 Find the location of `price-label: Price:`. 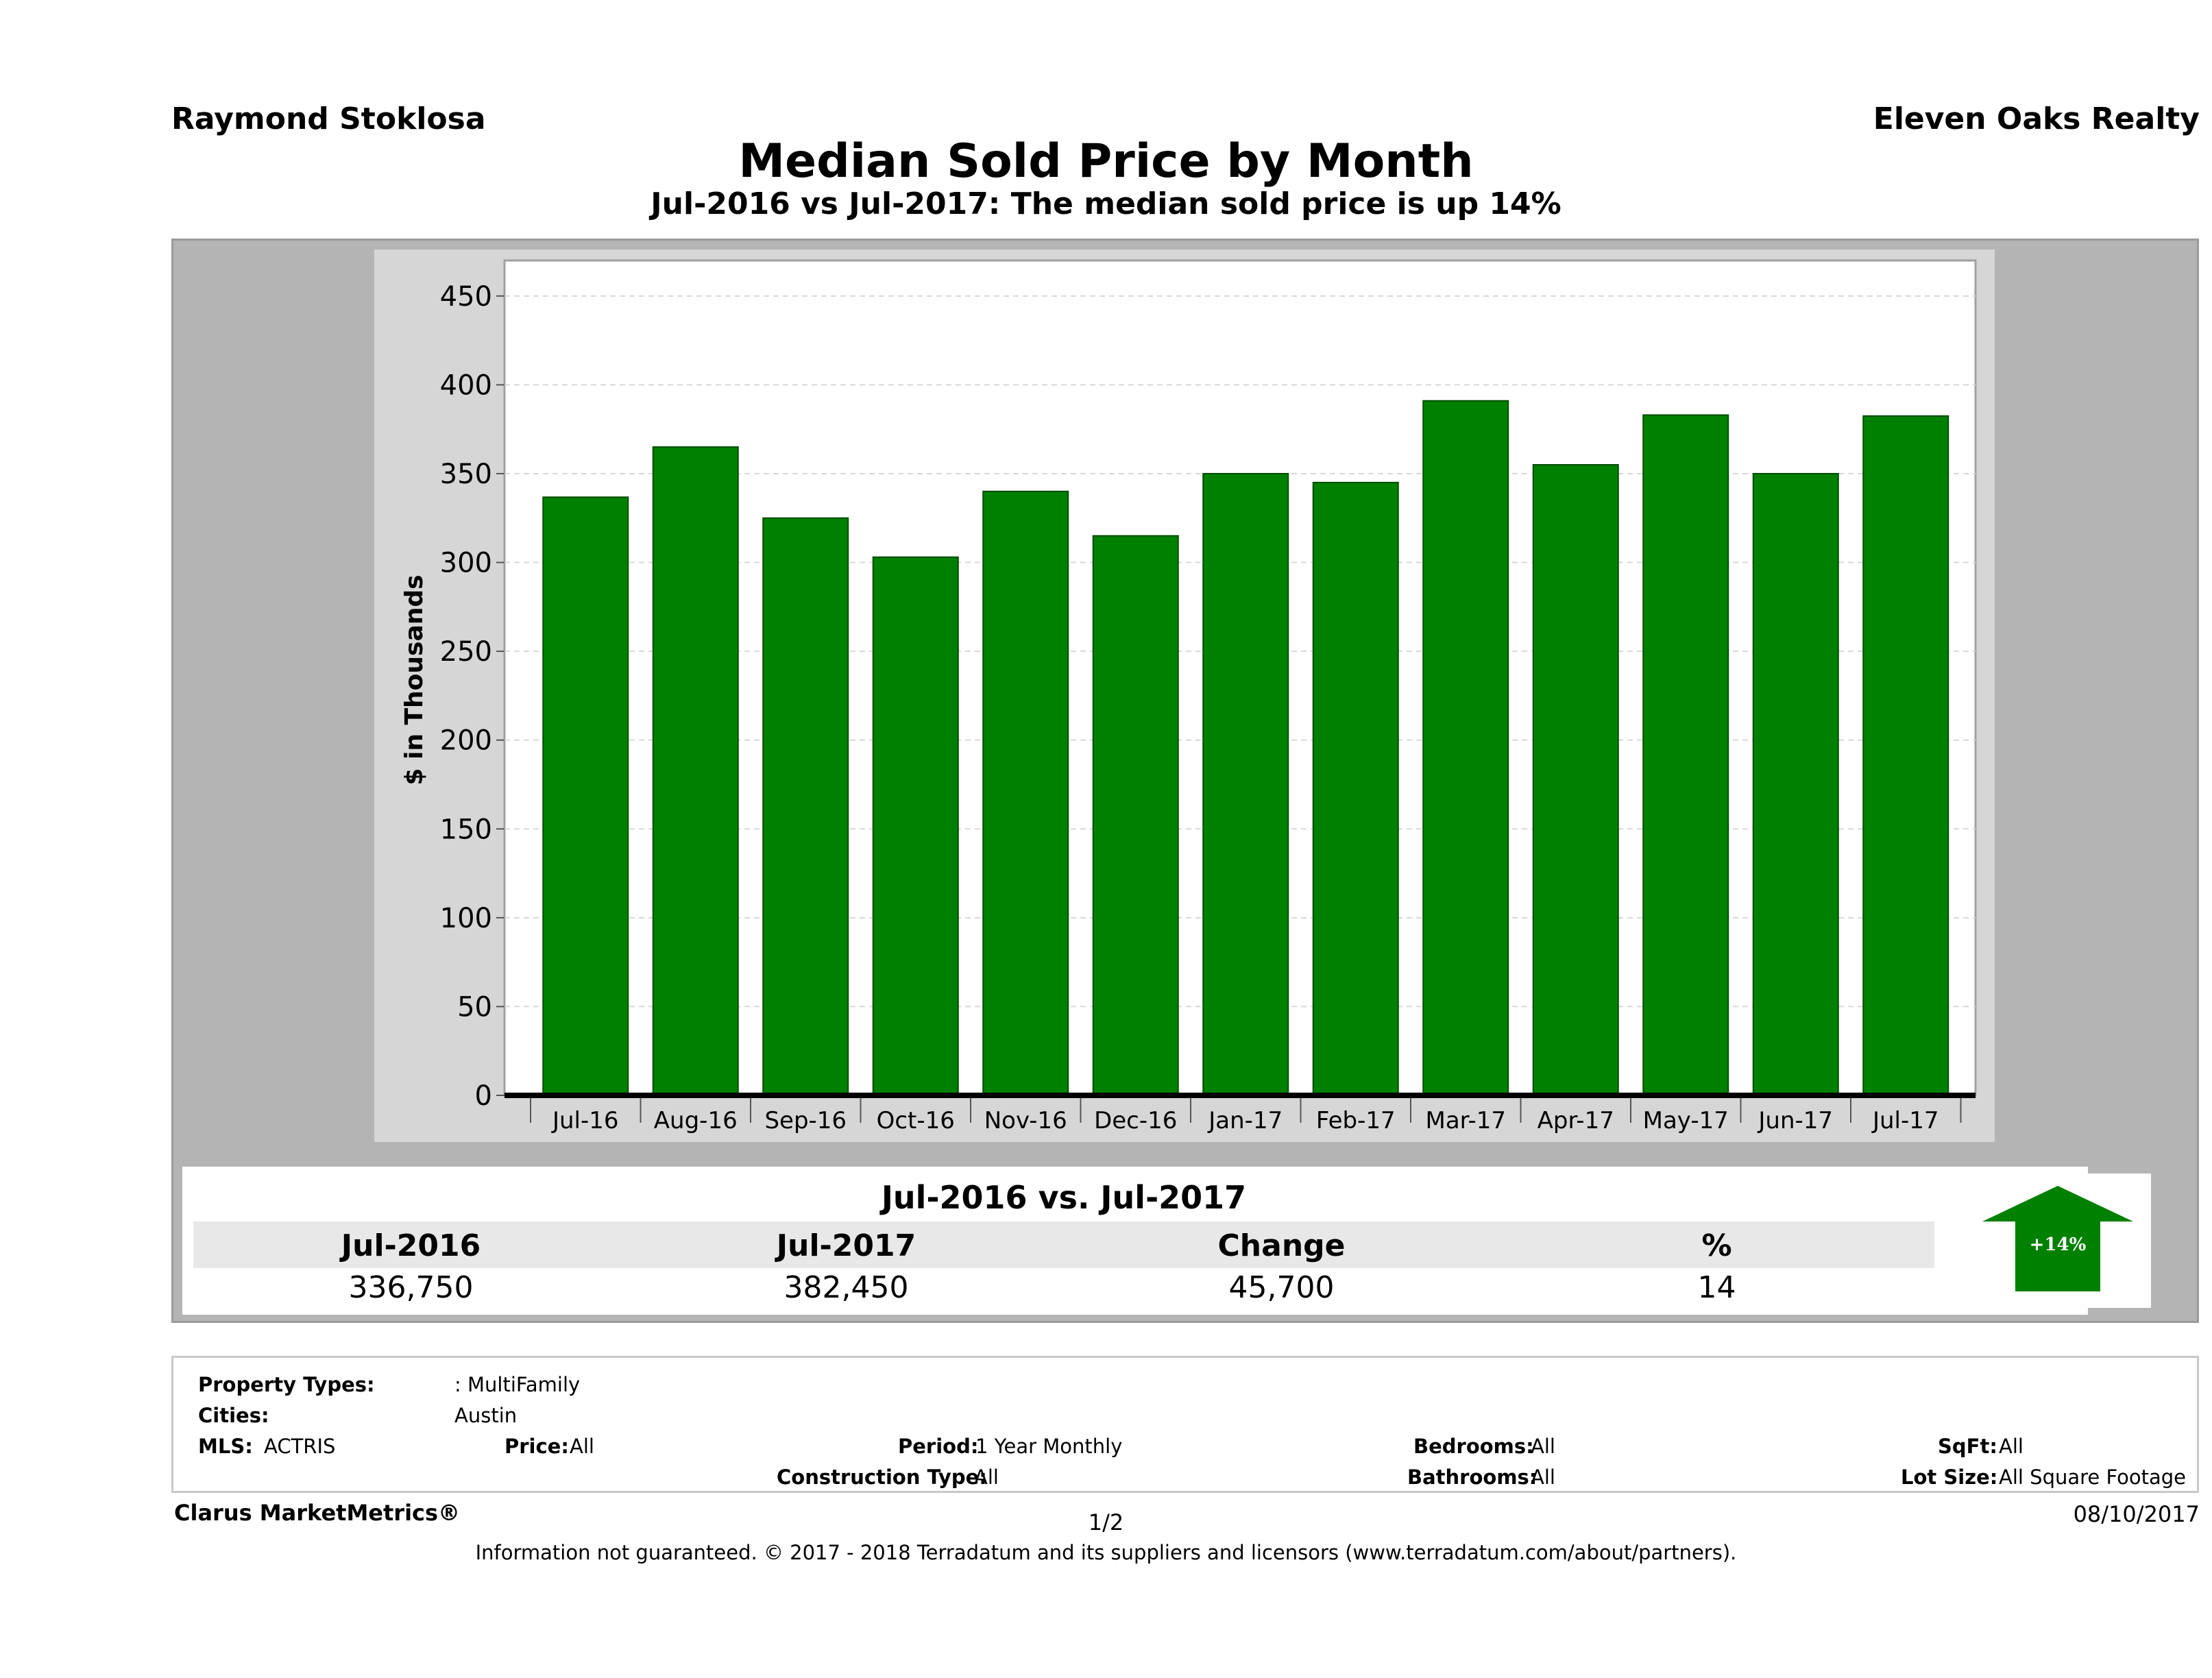

price-label: Price: is located at coordinates (537, 1446).